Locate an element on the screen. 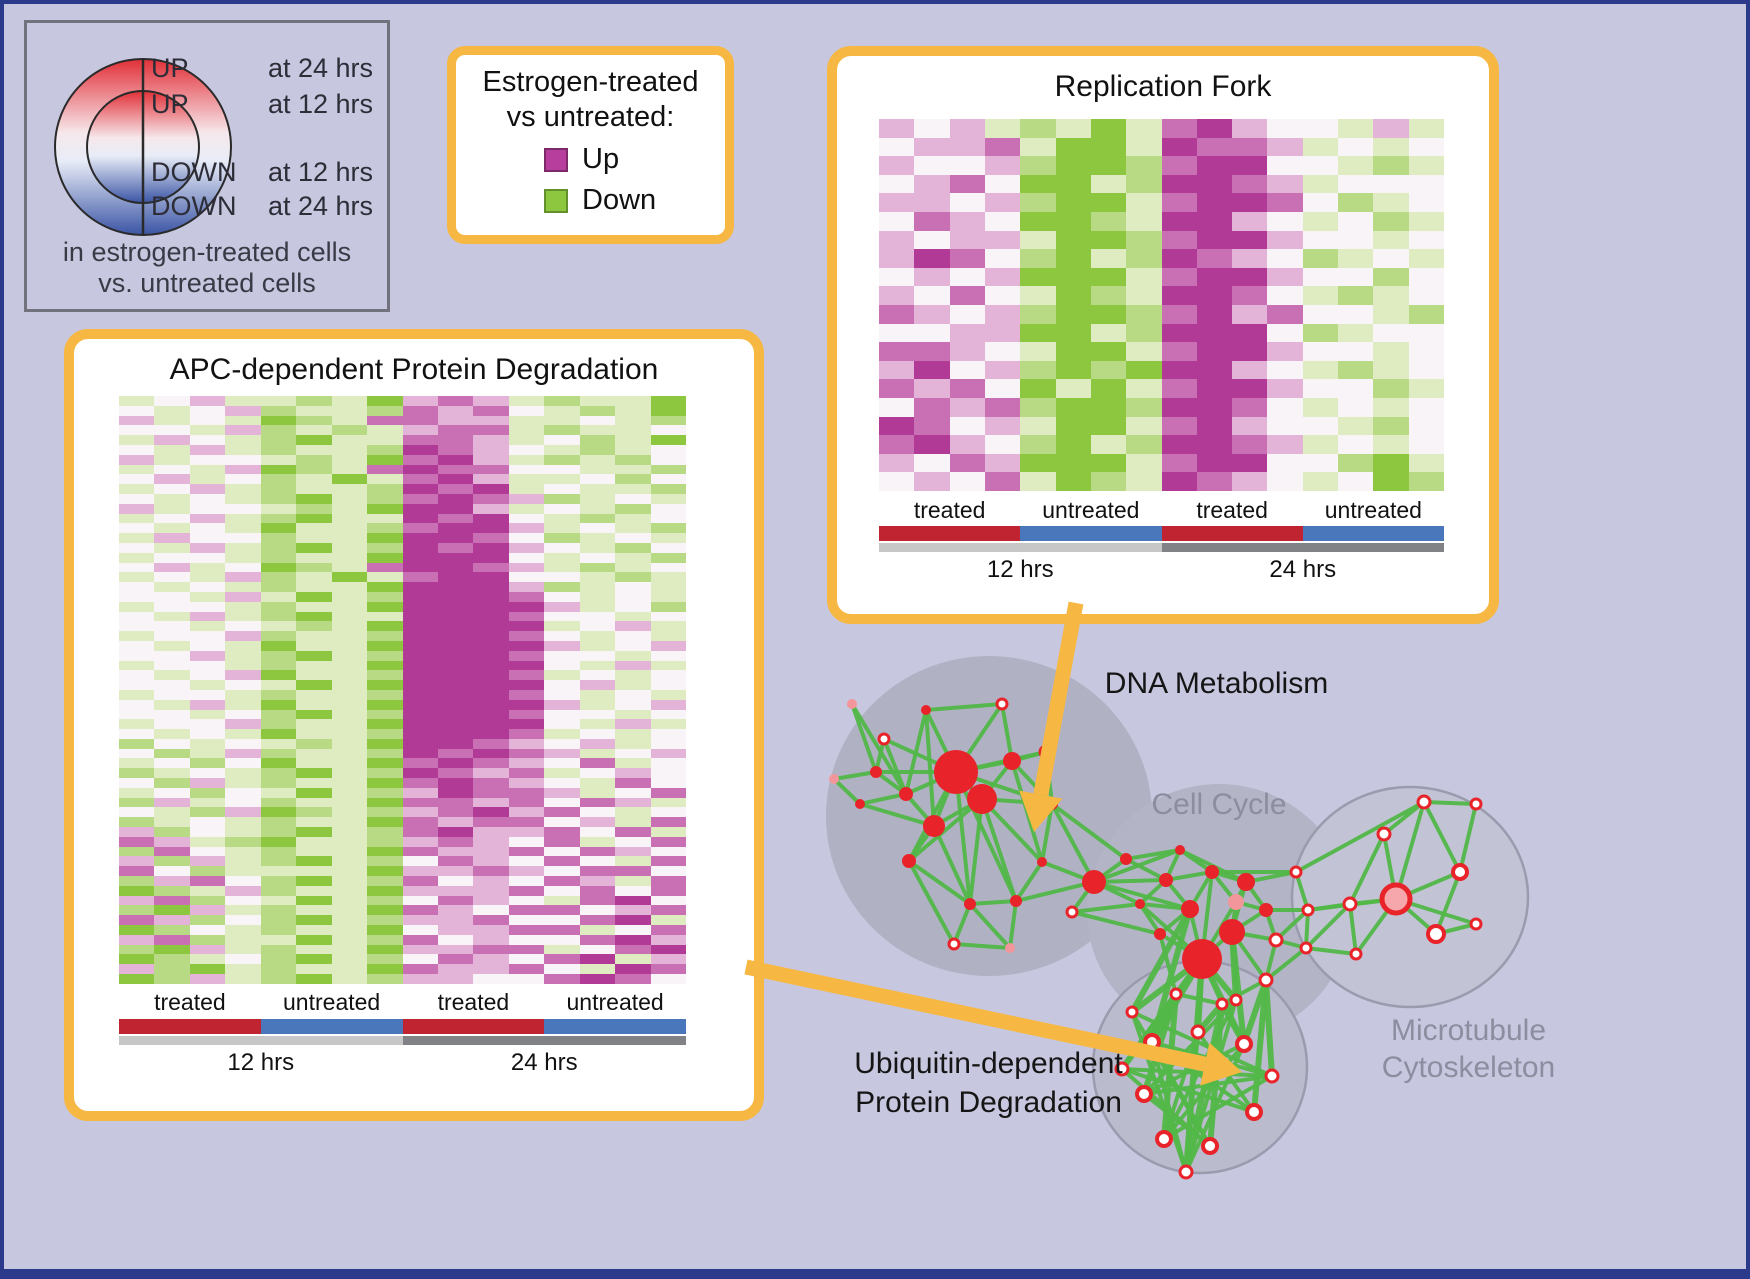  microtubule-label-line2: Cytoskeleton is located at coordinates (1468, 1067).